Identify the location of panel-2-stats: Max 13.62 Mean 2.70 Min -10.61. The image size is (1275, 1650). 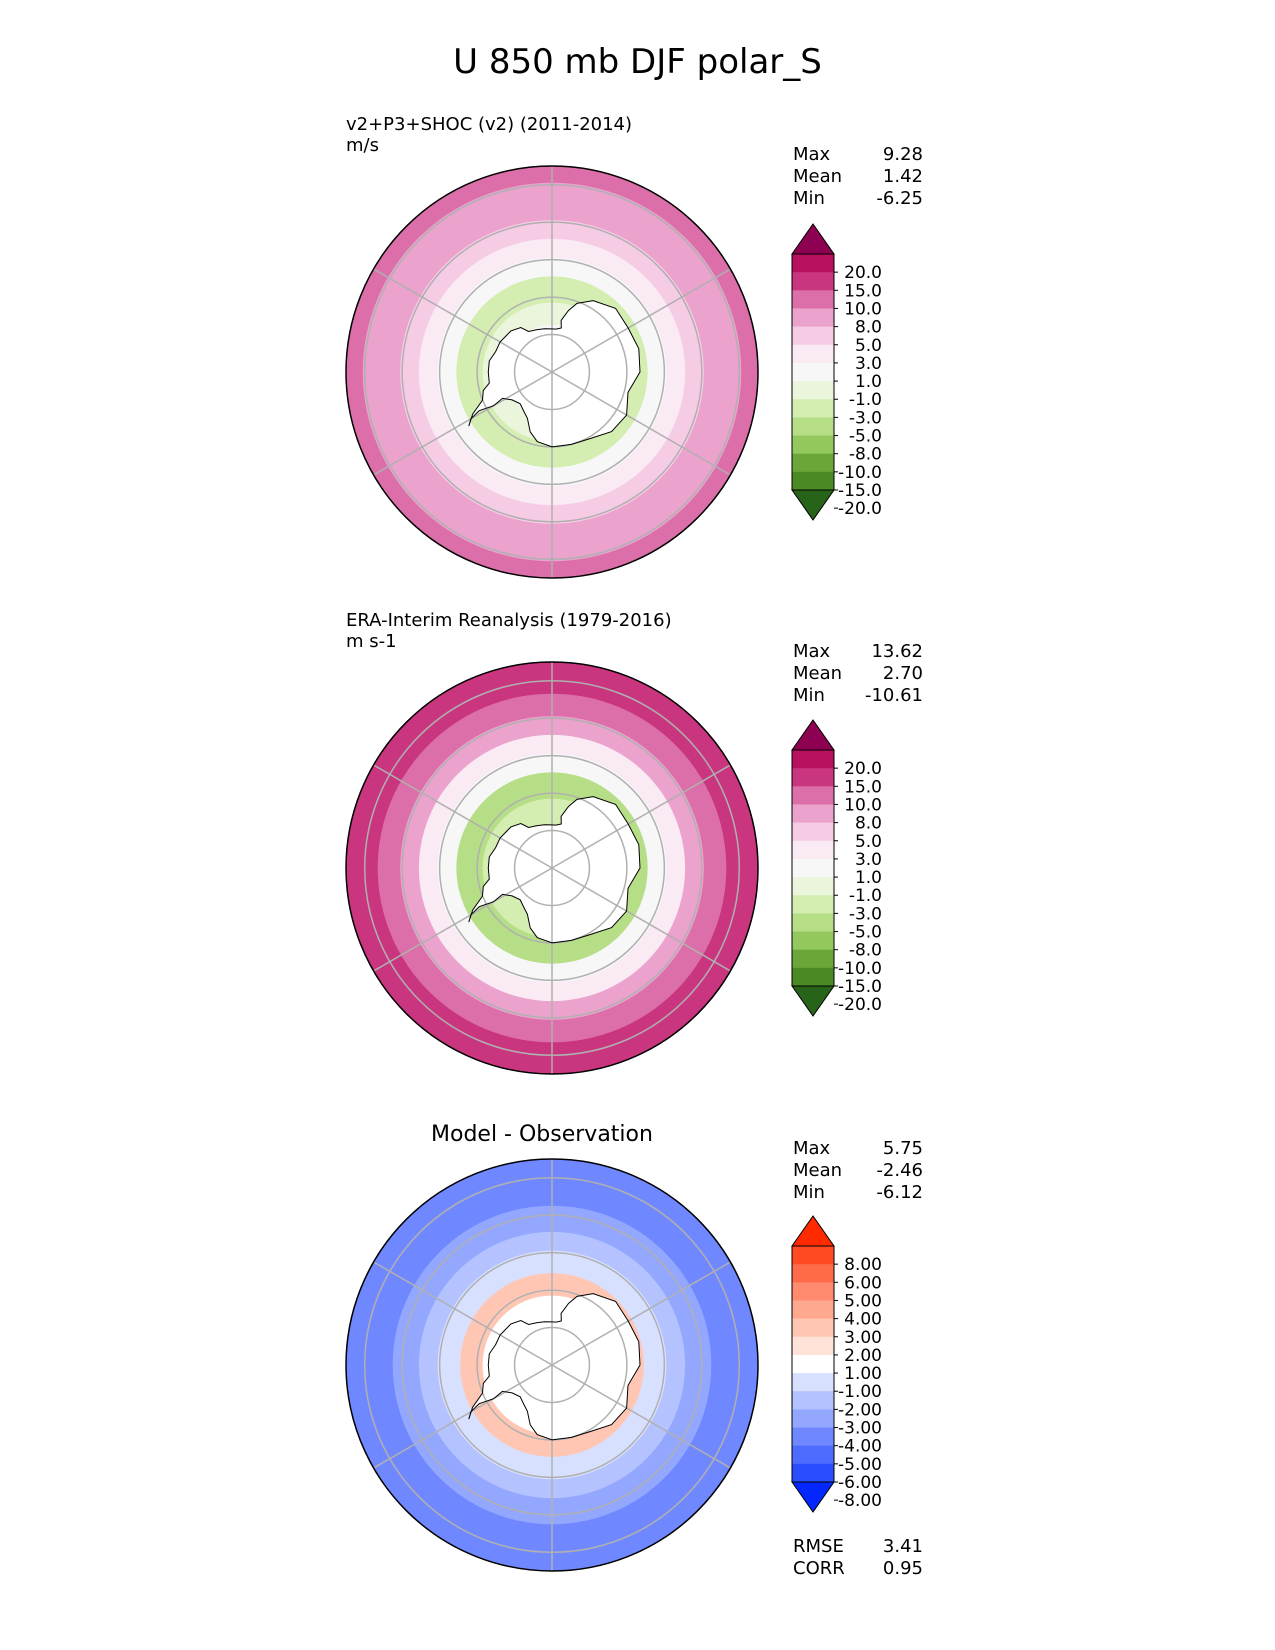
(858, 674).